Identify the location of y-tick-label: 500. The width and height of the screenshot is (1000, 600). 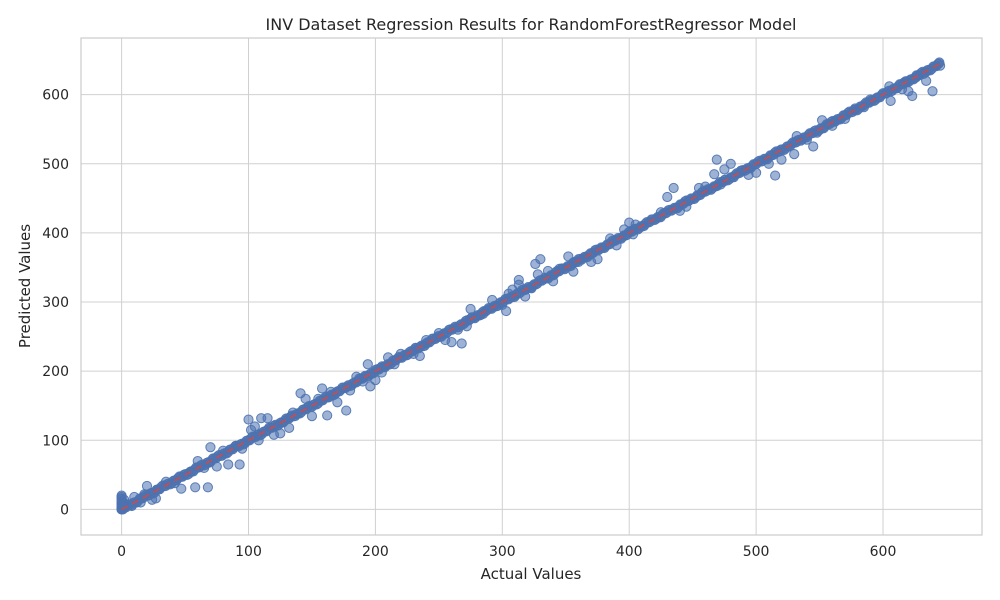
(55, 165).